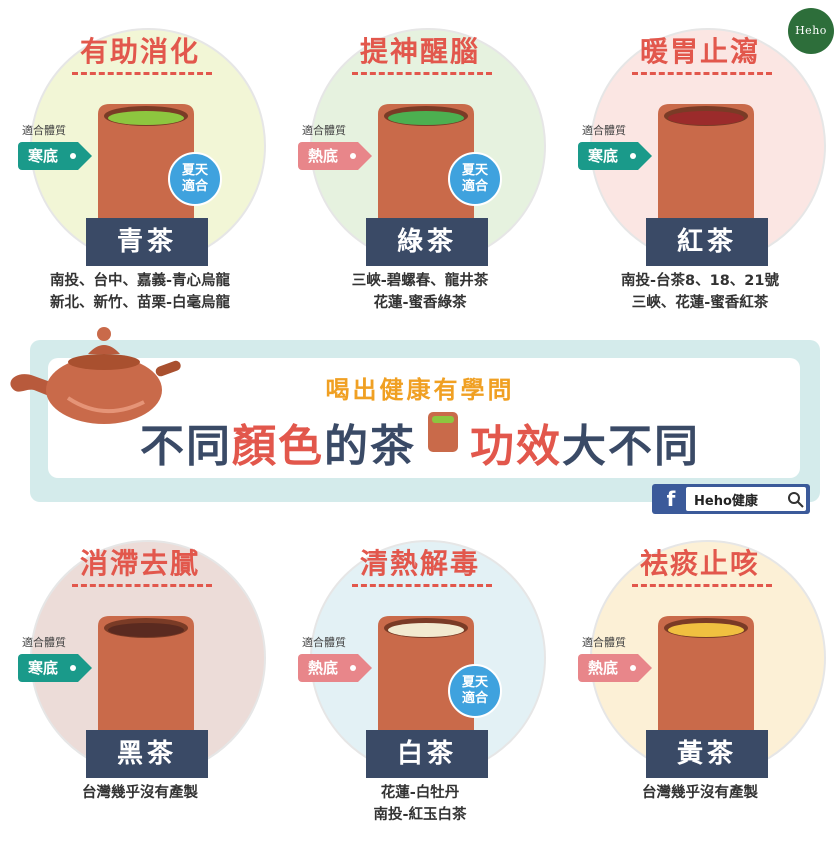 Image resolution: width=840 pixels, height=842 pixels. Describe the element at coordinates (700, 292) in the screenshot. I see `tea-regions: 南投-台茶8、18、21號 三峽、花蓮-蜜香紅茶` at that location.